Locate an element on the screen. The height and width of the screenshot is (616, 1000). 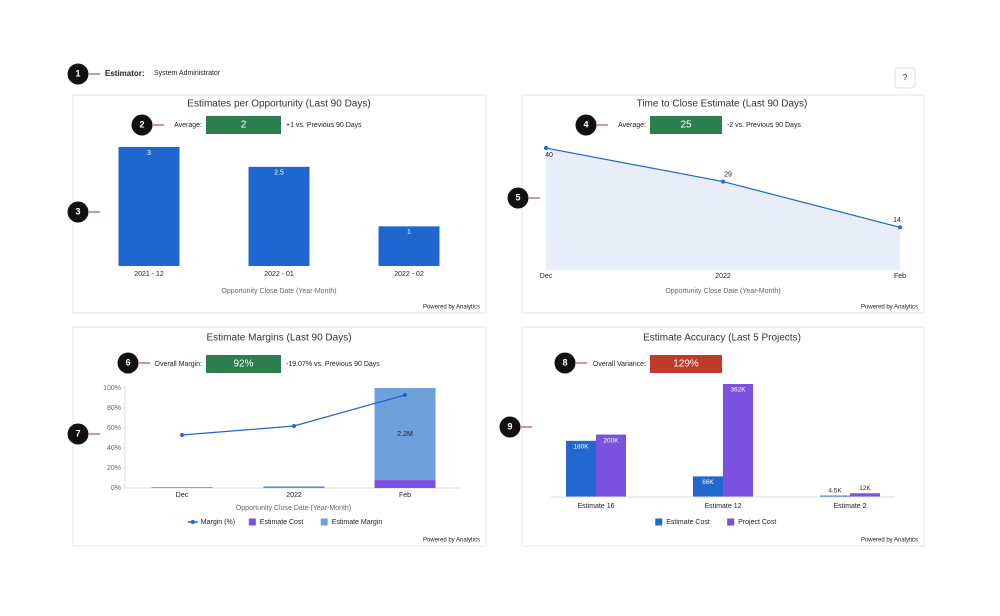
data-label: 66K is located at coordinates (708, 482).